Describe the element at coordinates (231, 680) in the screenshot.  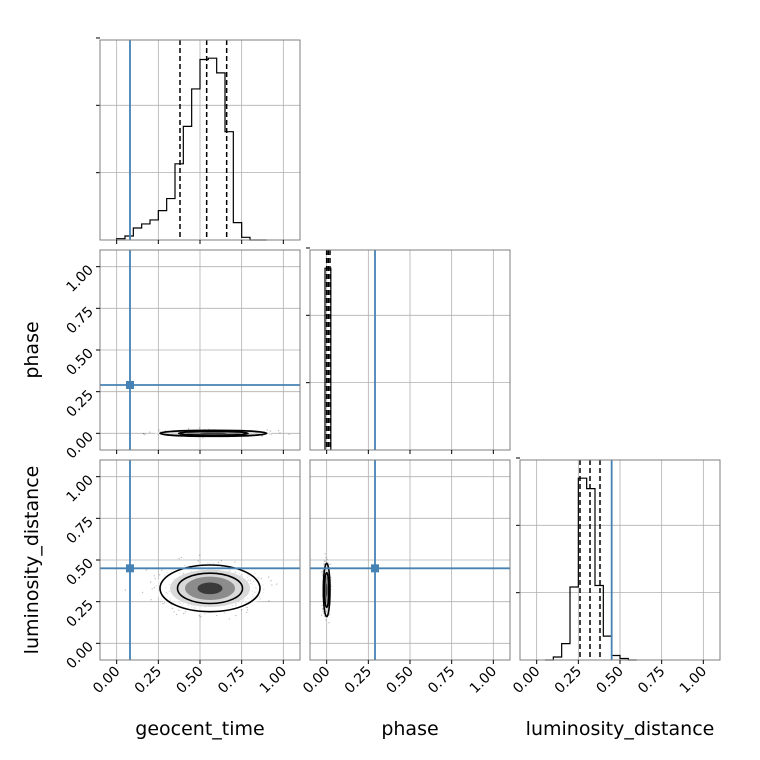
I see `x-tick-label: 0.75` at that location.